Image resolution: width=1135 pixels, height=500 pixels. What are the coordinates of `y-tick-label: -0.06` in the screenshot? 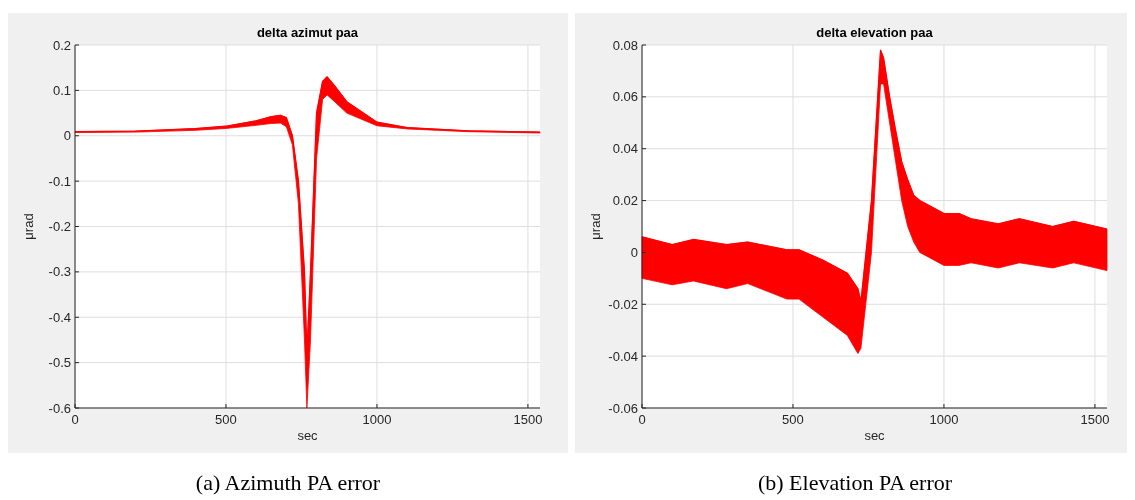 It's located at (623, 408).